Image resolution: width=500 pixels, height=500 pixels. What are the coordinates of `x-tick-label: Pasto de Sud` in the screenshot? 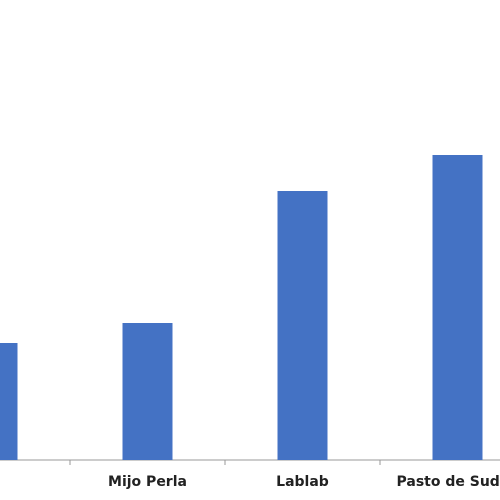 It's located at (448, 482).